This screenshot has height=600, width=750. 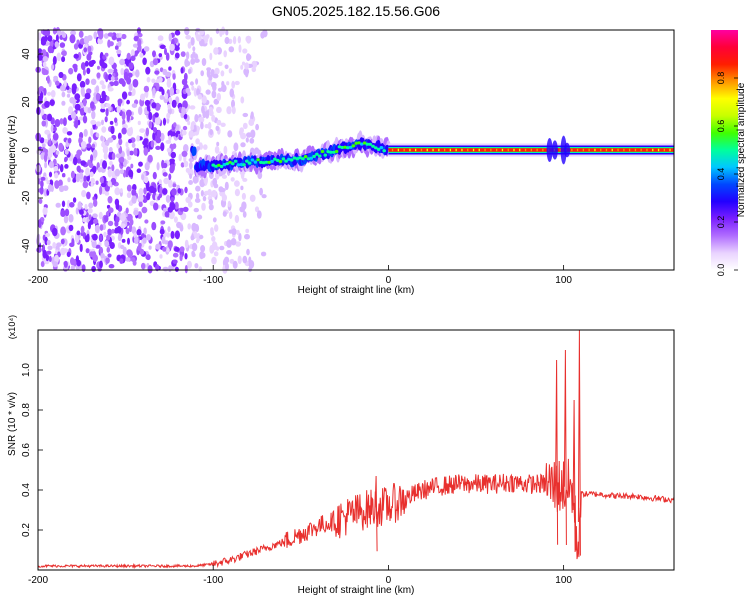 I want to click on spectrogram-ytick-label: -20, so click(x=26, y=197).